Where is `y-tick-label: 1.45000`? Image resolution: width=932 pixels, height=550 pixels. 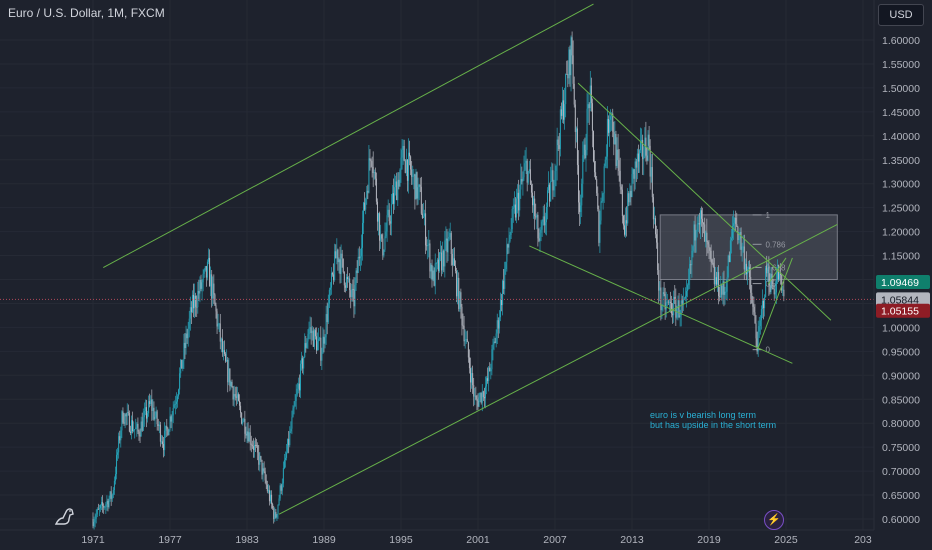 y-tick-label: 1.45000 is located at coordinates (901, 113).